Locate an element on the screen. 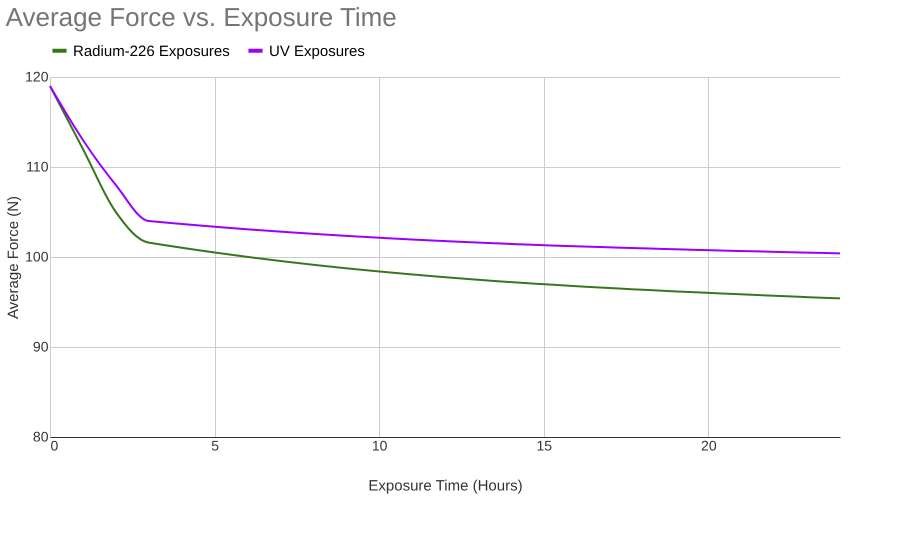 The width and height of the screenshot is (909, 550). legend-label: Radium-226 Exposures is located at coordinates (151, 51).